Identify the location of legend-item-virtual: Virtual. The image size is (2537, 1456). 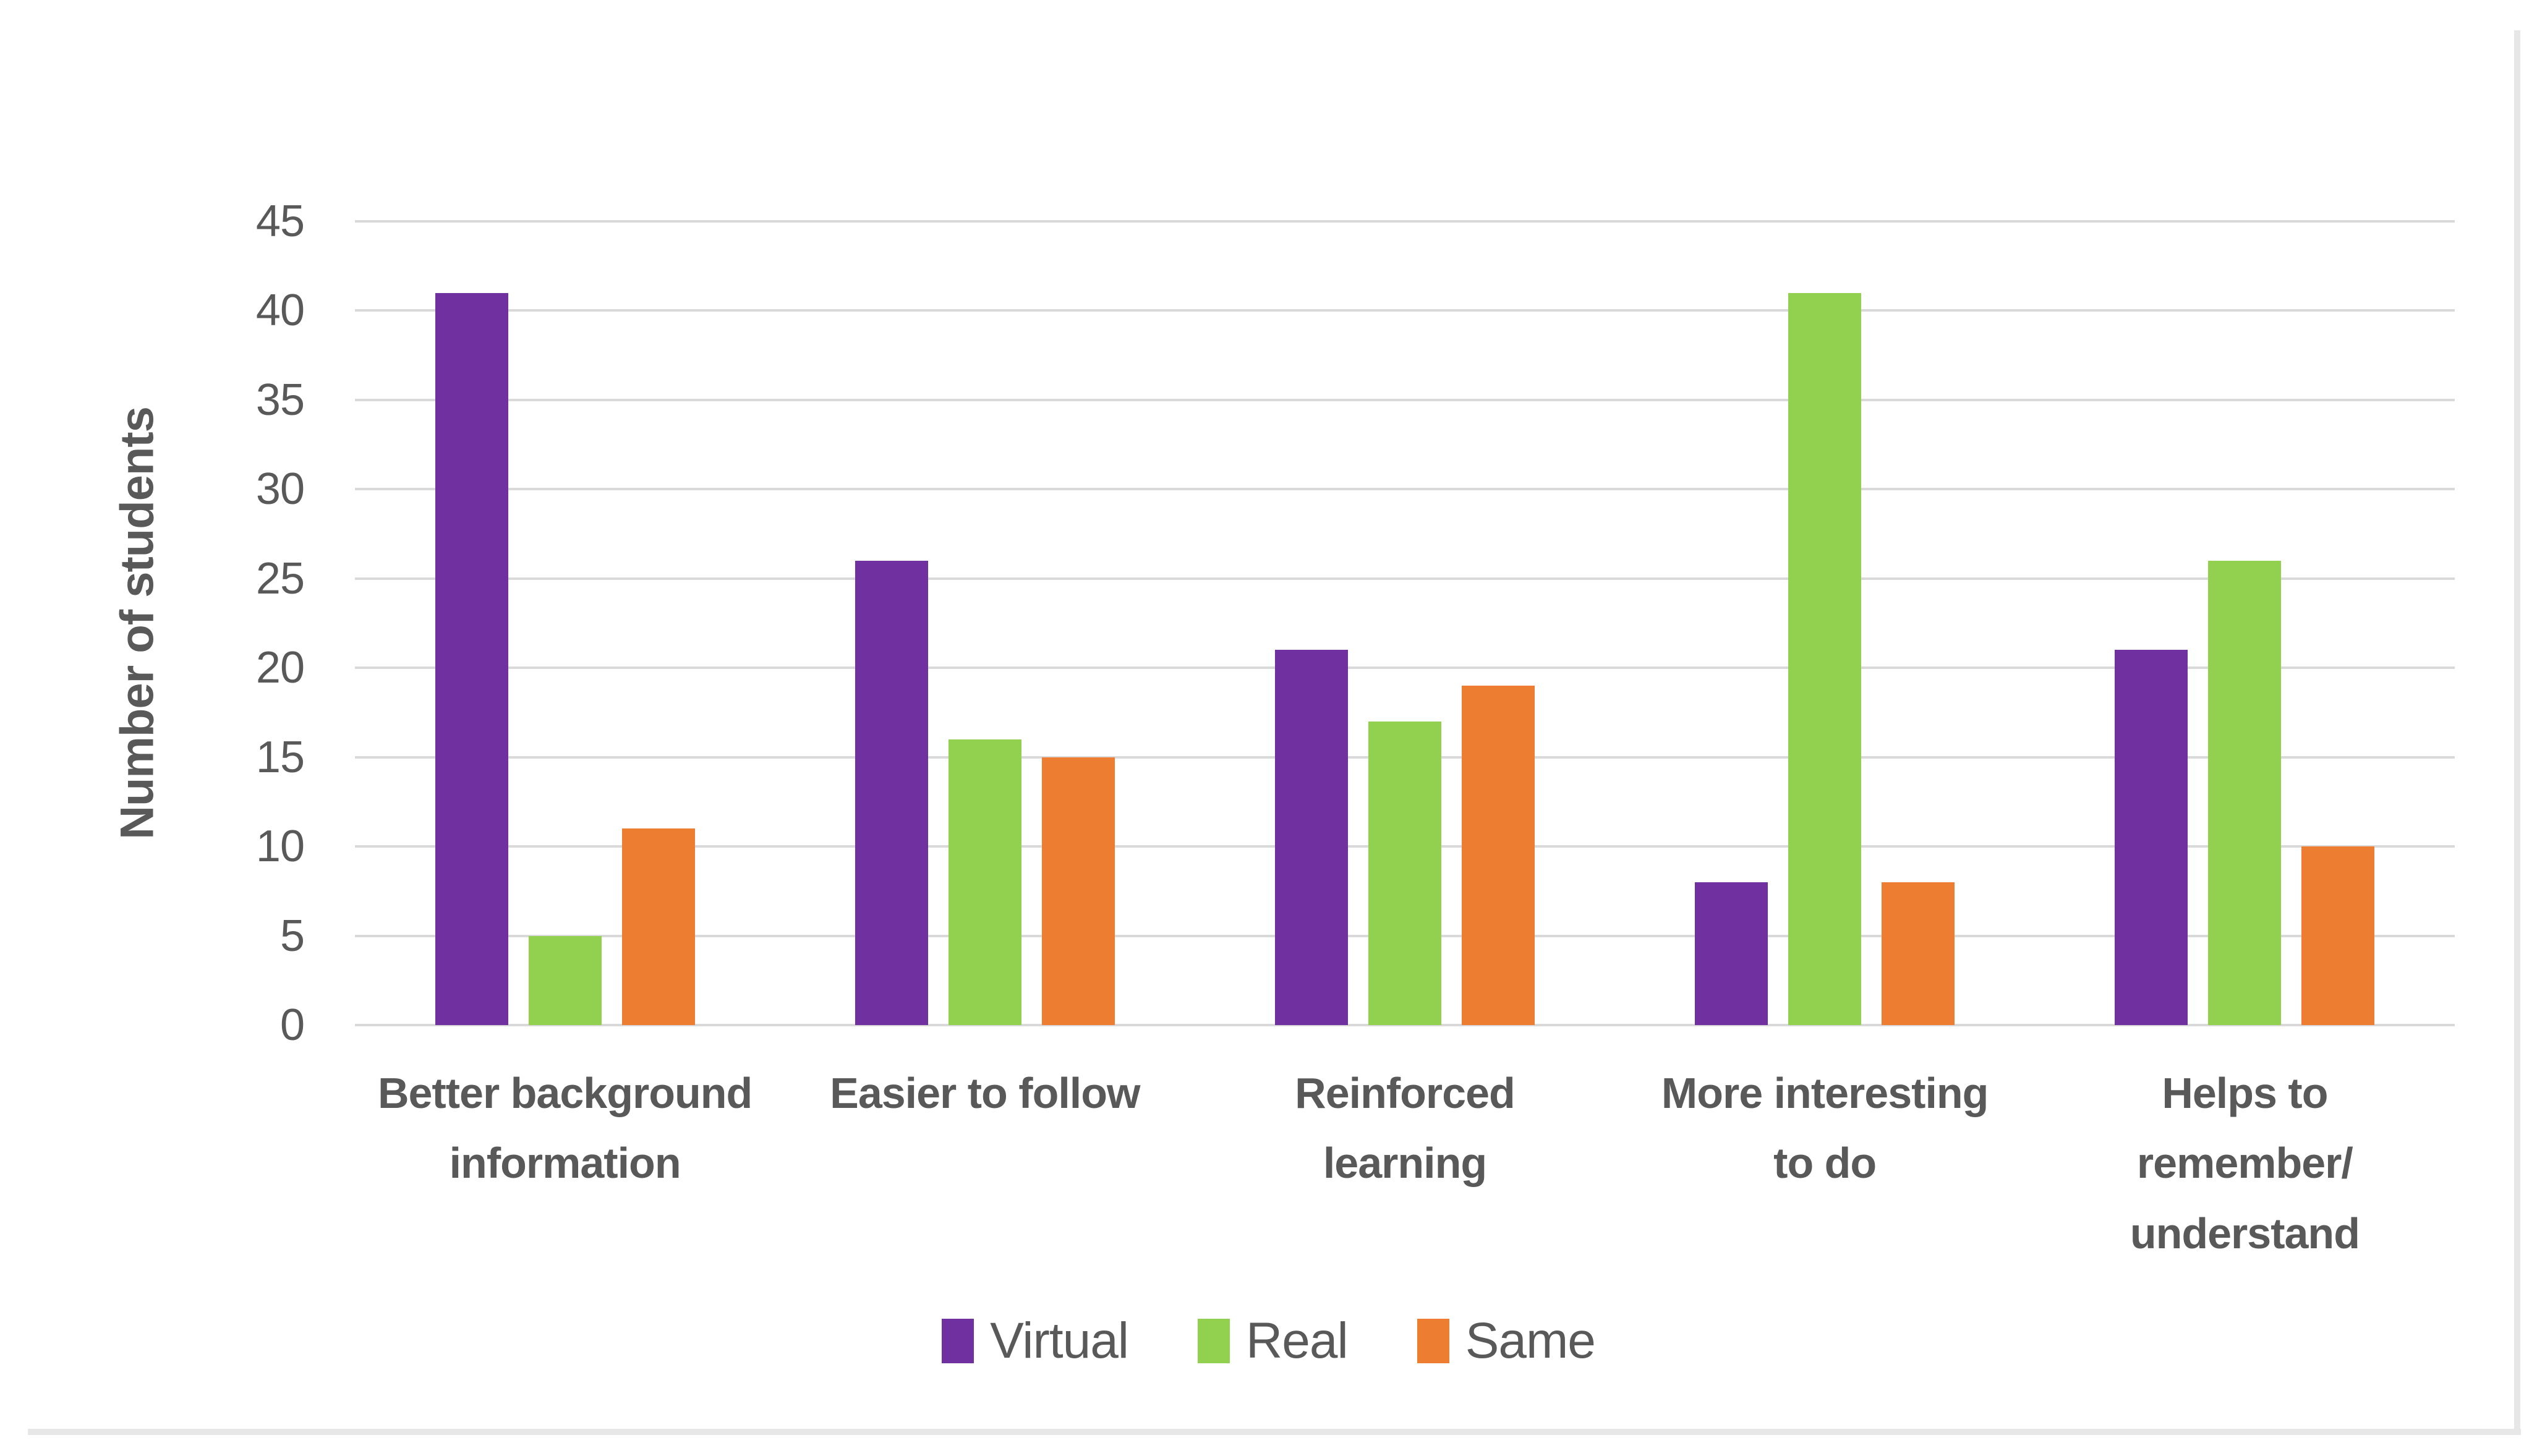
(1035, 1341).